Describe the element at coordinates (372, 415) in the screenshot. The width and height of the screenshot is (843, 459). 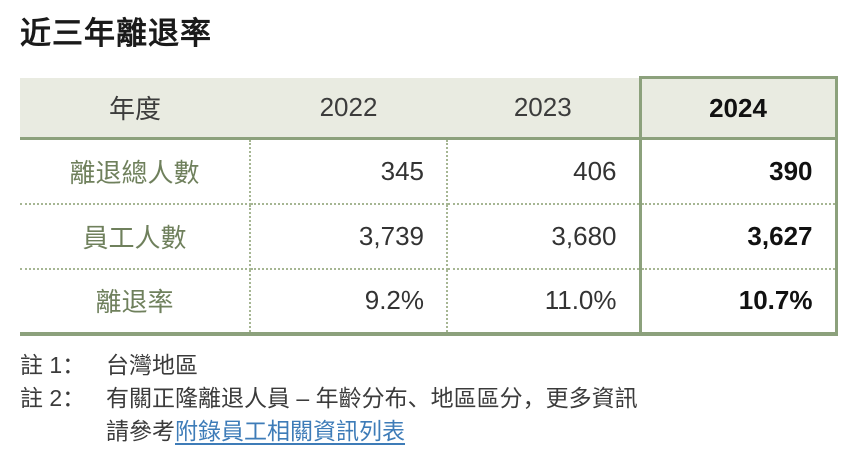
I see `footnote-2-text: 有關正隆離退人員 – 年齡分布、地區區分，更多資訊 請參考附錄員工相關資訊列表` at that location.